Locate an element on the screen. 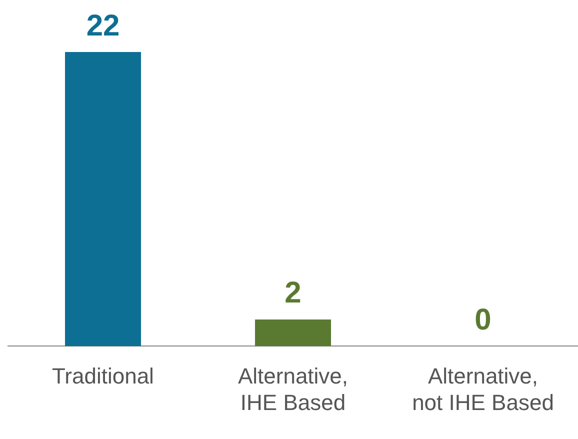 Image resolution: width=578 pixels, height=439 pixels. x-tick-label: Alternative, IHE Based is located at coordinates (293, 389).